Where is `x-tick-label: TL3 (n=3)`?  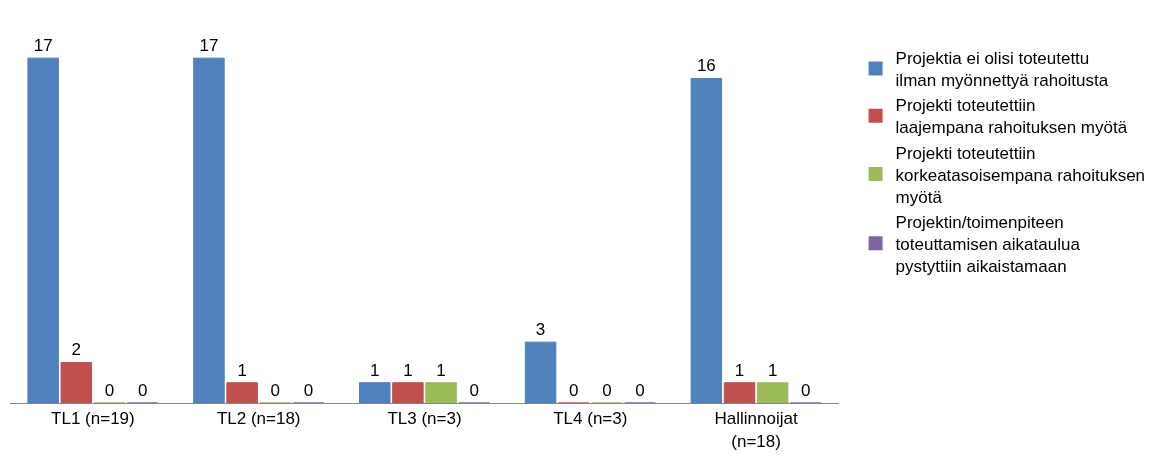
x-tick-label: TL3 (n=3) is located at coordinates (424, 419).